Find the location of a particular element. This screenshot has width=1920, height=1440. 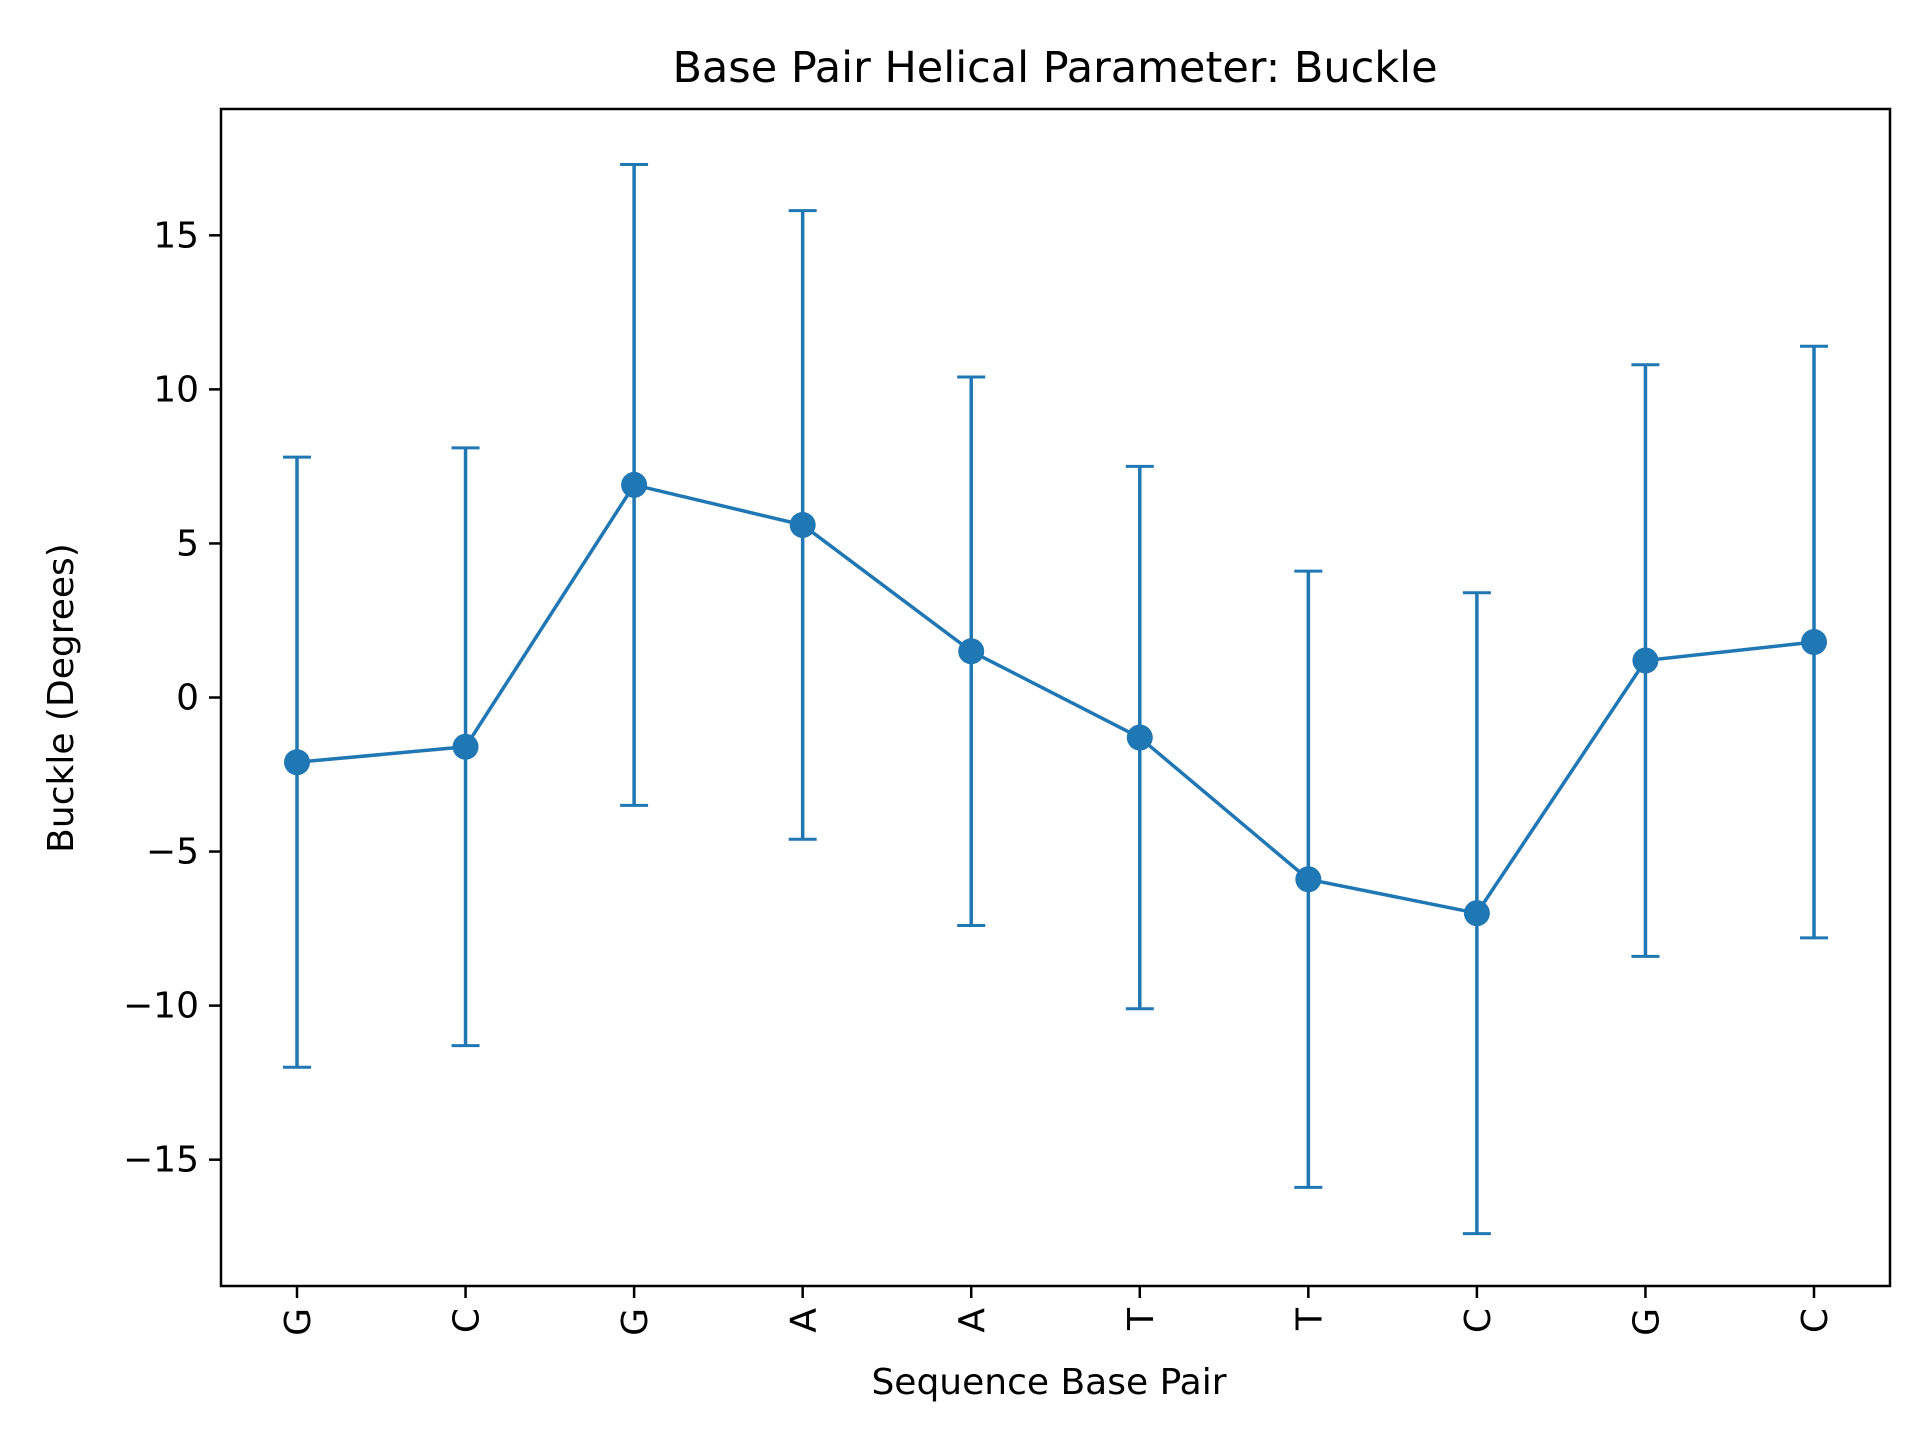

x-axis-label: Sequence Base Pair is located at coordinates (1048, 1382).